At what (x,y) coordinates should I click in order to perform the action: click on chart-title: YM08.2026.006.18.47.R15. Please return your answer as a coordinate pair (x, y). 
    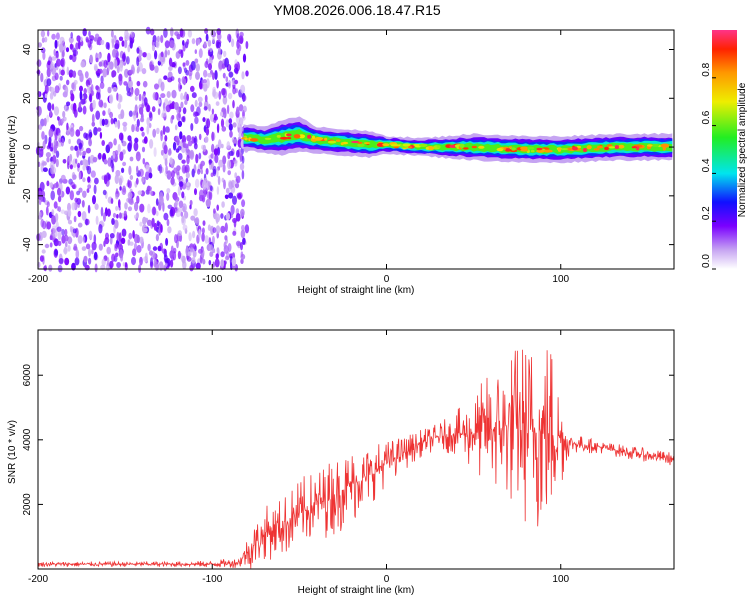
    Looking at the image, I should click on (357, 10).